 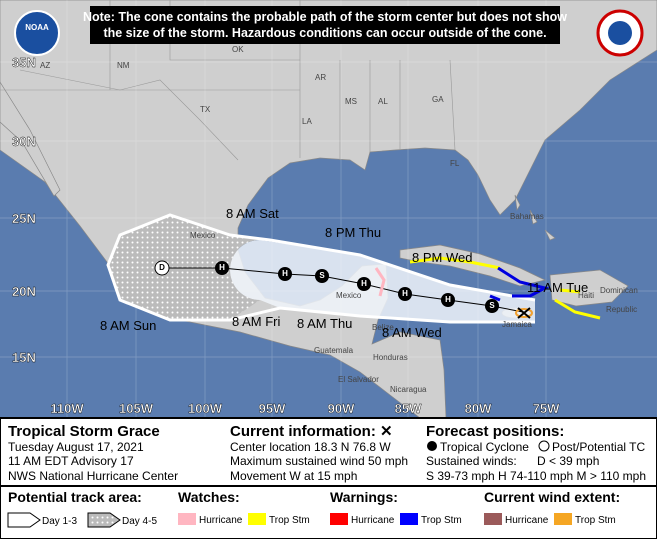 What do you see at coordinates (252, 213) in the screenshot?
I see `forecast-time: 8 AM Sat` at bounding box center [252, 213].